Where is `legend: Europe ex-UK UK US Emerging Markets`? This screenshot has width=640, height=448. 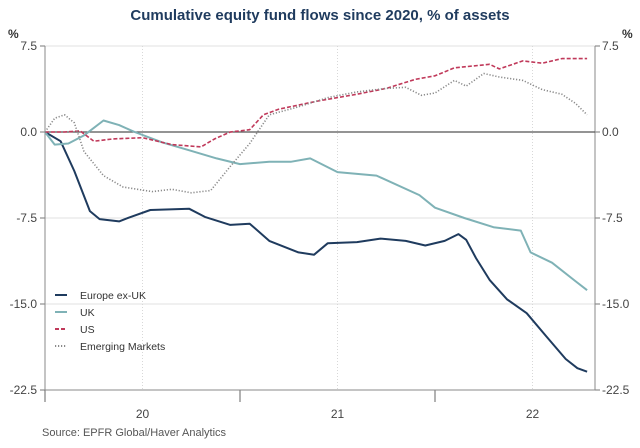
legend: Europe ex-UK UK US Emerging Markets is located at coordinates (110, 321).